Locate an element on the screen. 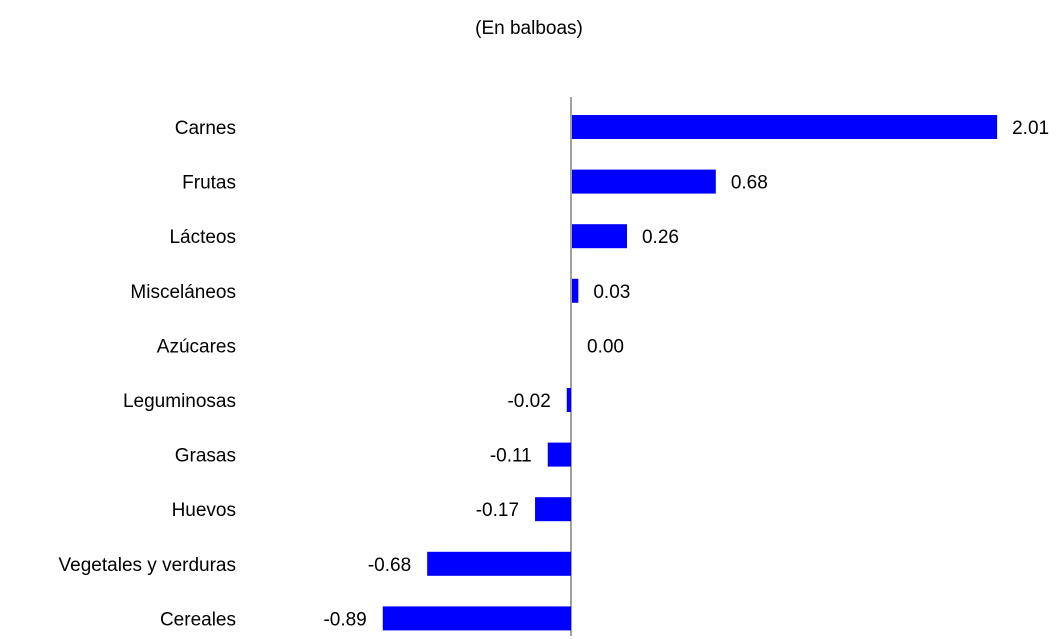  category-label: Huevos is located at coordinates (204, 510).